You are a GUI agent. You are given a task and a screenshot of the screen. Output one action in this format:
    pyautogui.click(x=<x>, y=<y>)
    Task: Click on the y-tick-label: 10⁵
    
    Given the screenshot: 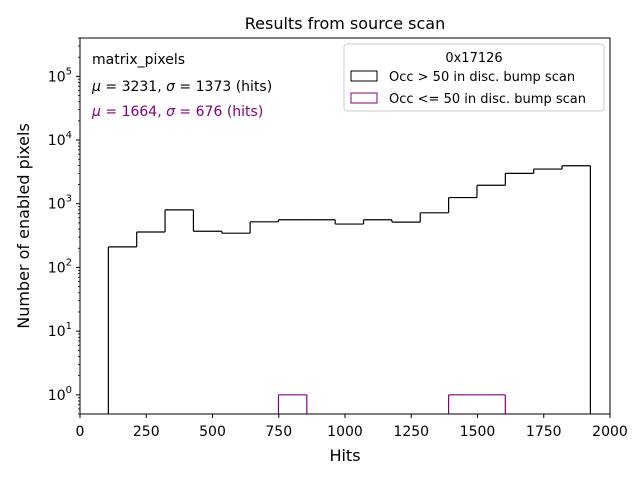 What is the action you would take?
    pyautogui.click(x=60, y=75)
    